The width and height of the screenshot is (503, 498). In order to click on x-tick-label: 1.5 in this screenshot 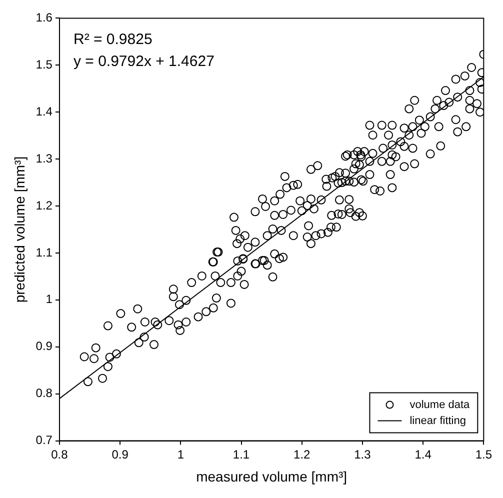, I will do `click(483, 454)`.